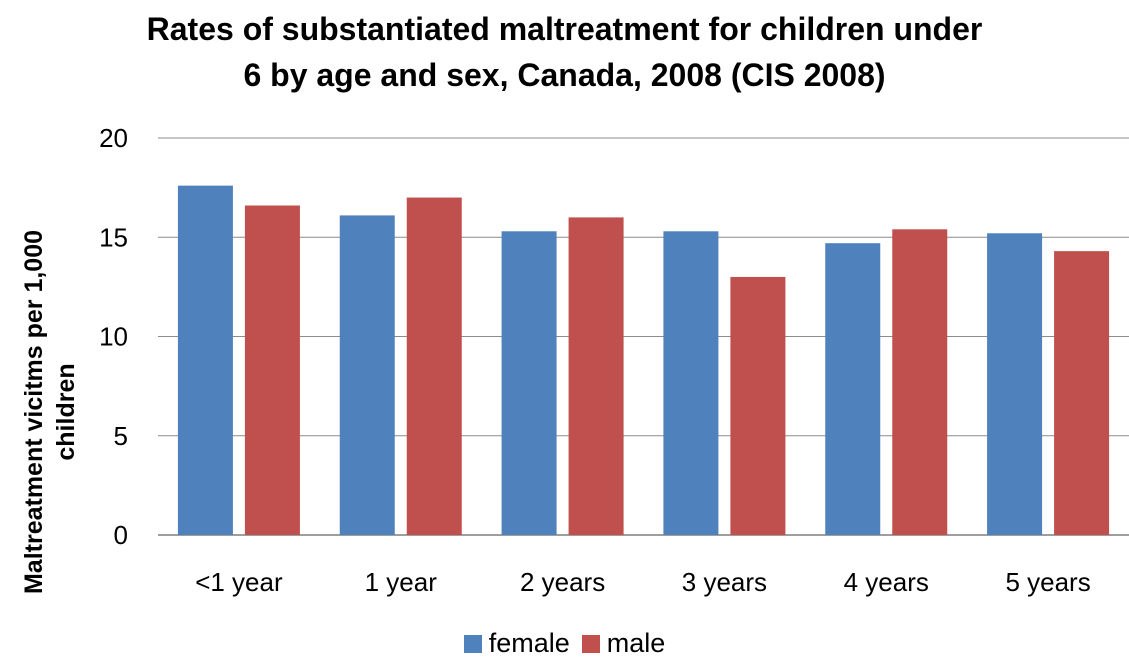 The image size is (1129, 672). What do you see at coordinates (590, 643) in the screenshot?
I see `legend-swatch-male` at bounding box center [590, 643].